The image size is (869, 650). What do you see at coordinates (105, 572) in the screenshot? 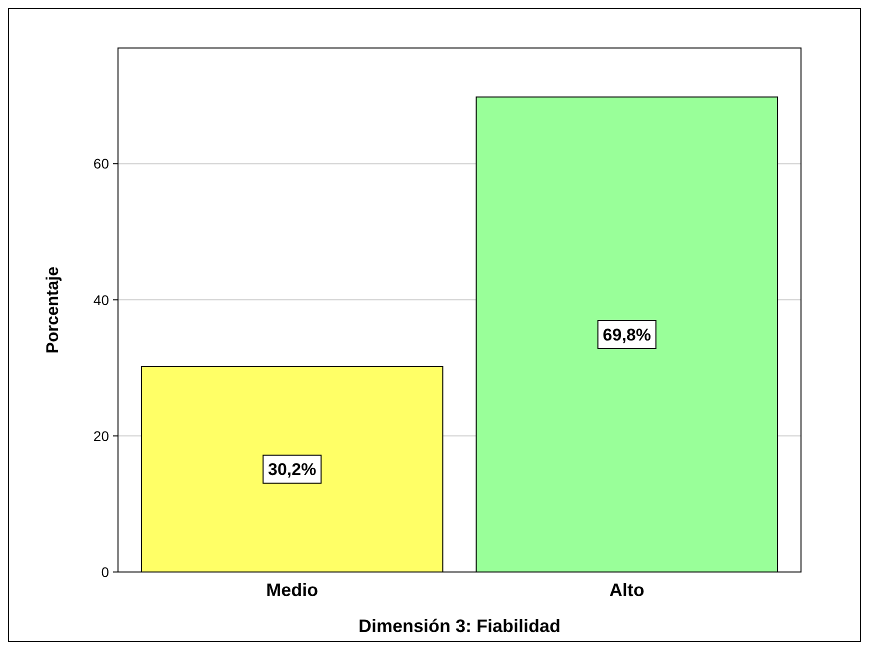
I see `y-tick-label: 0` at bounding box center [105, 572].